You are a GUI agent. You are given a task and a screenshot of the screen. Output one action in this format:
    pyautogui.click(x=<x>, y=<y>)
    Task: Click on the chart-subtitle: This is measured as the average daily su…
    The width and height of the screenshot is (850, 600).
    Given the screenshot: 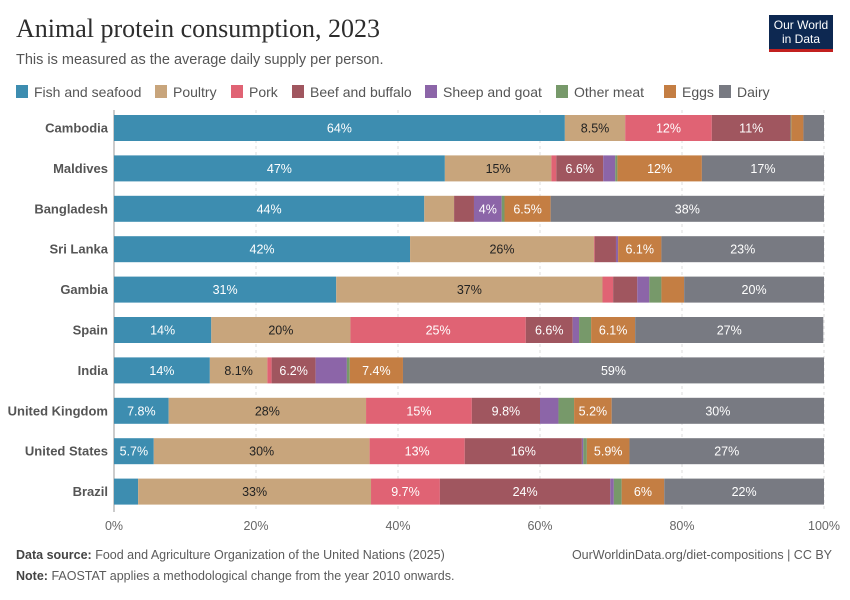 What is the action you would take?
    pyautogui.click(x=200, y=60)
    